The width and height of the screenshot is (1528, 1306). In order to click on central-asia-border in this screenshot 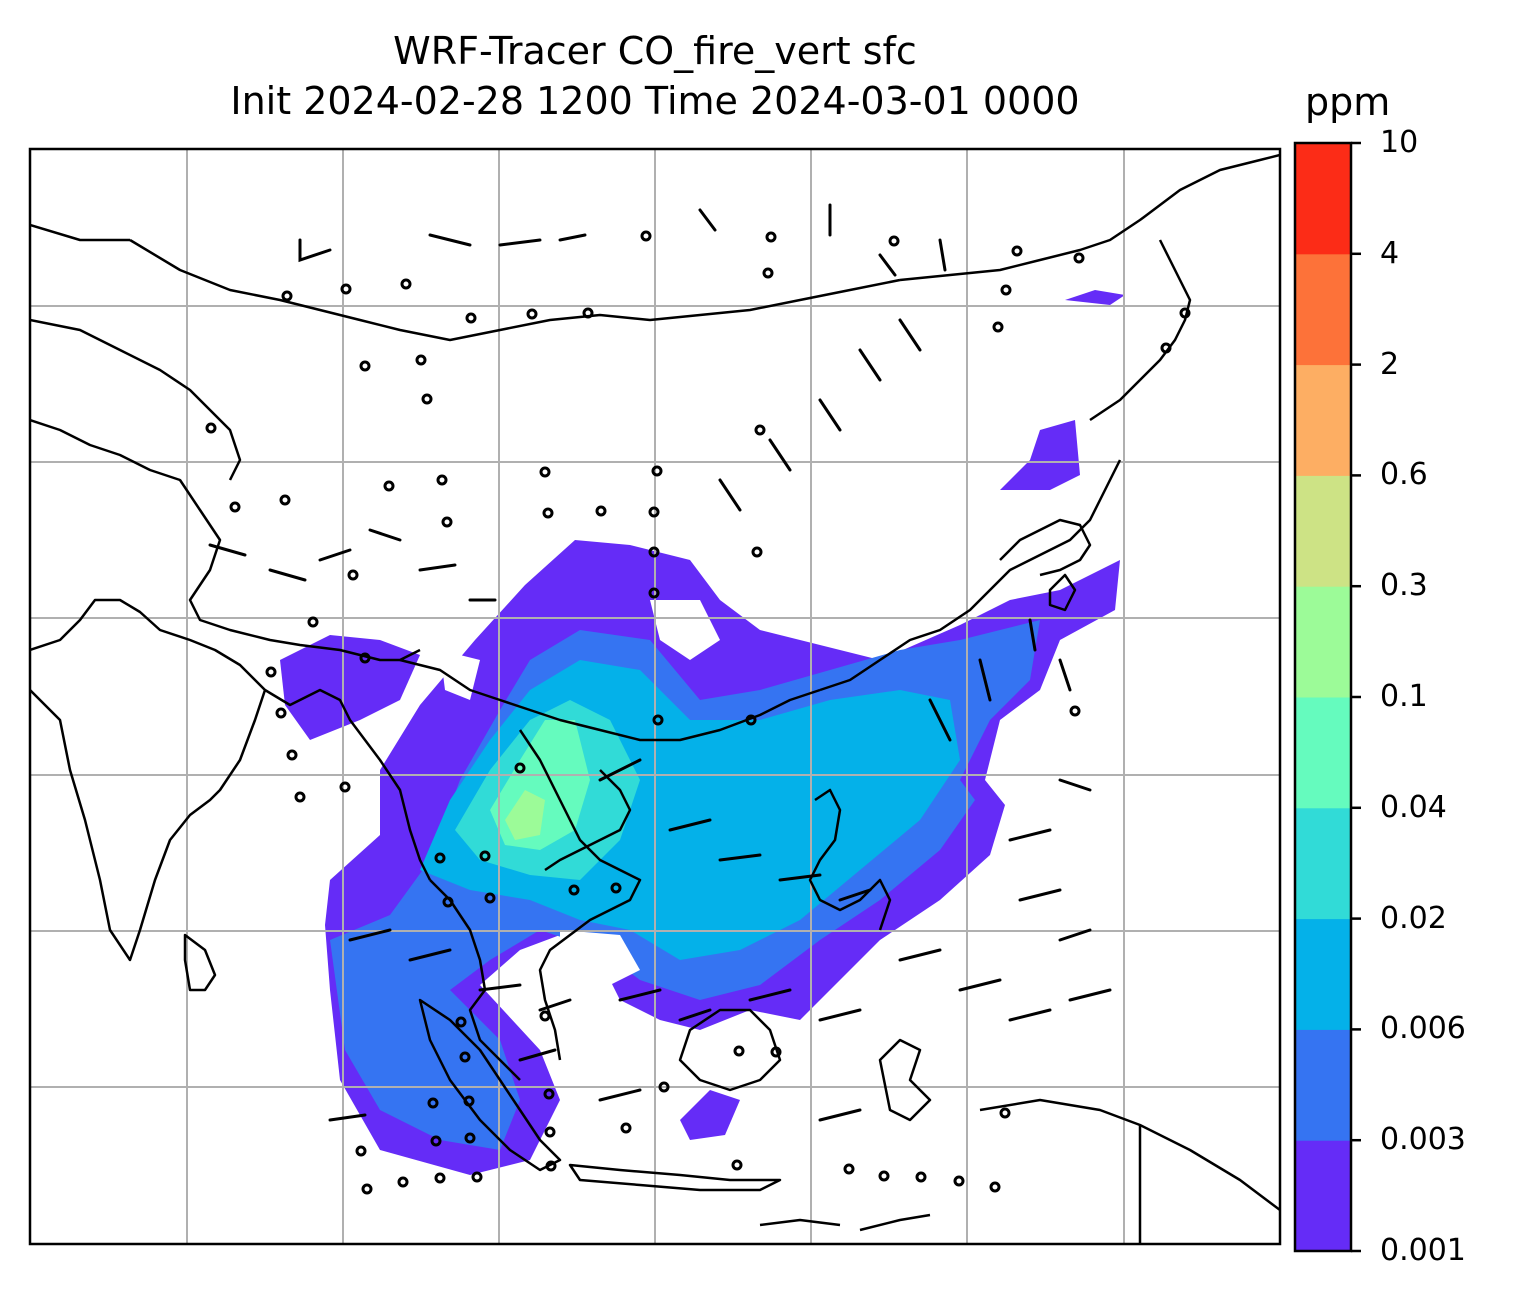, I will do `click(136, 399)`.